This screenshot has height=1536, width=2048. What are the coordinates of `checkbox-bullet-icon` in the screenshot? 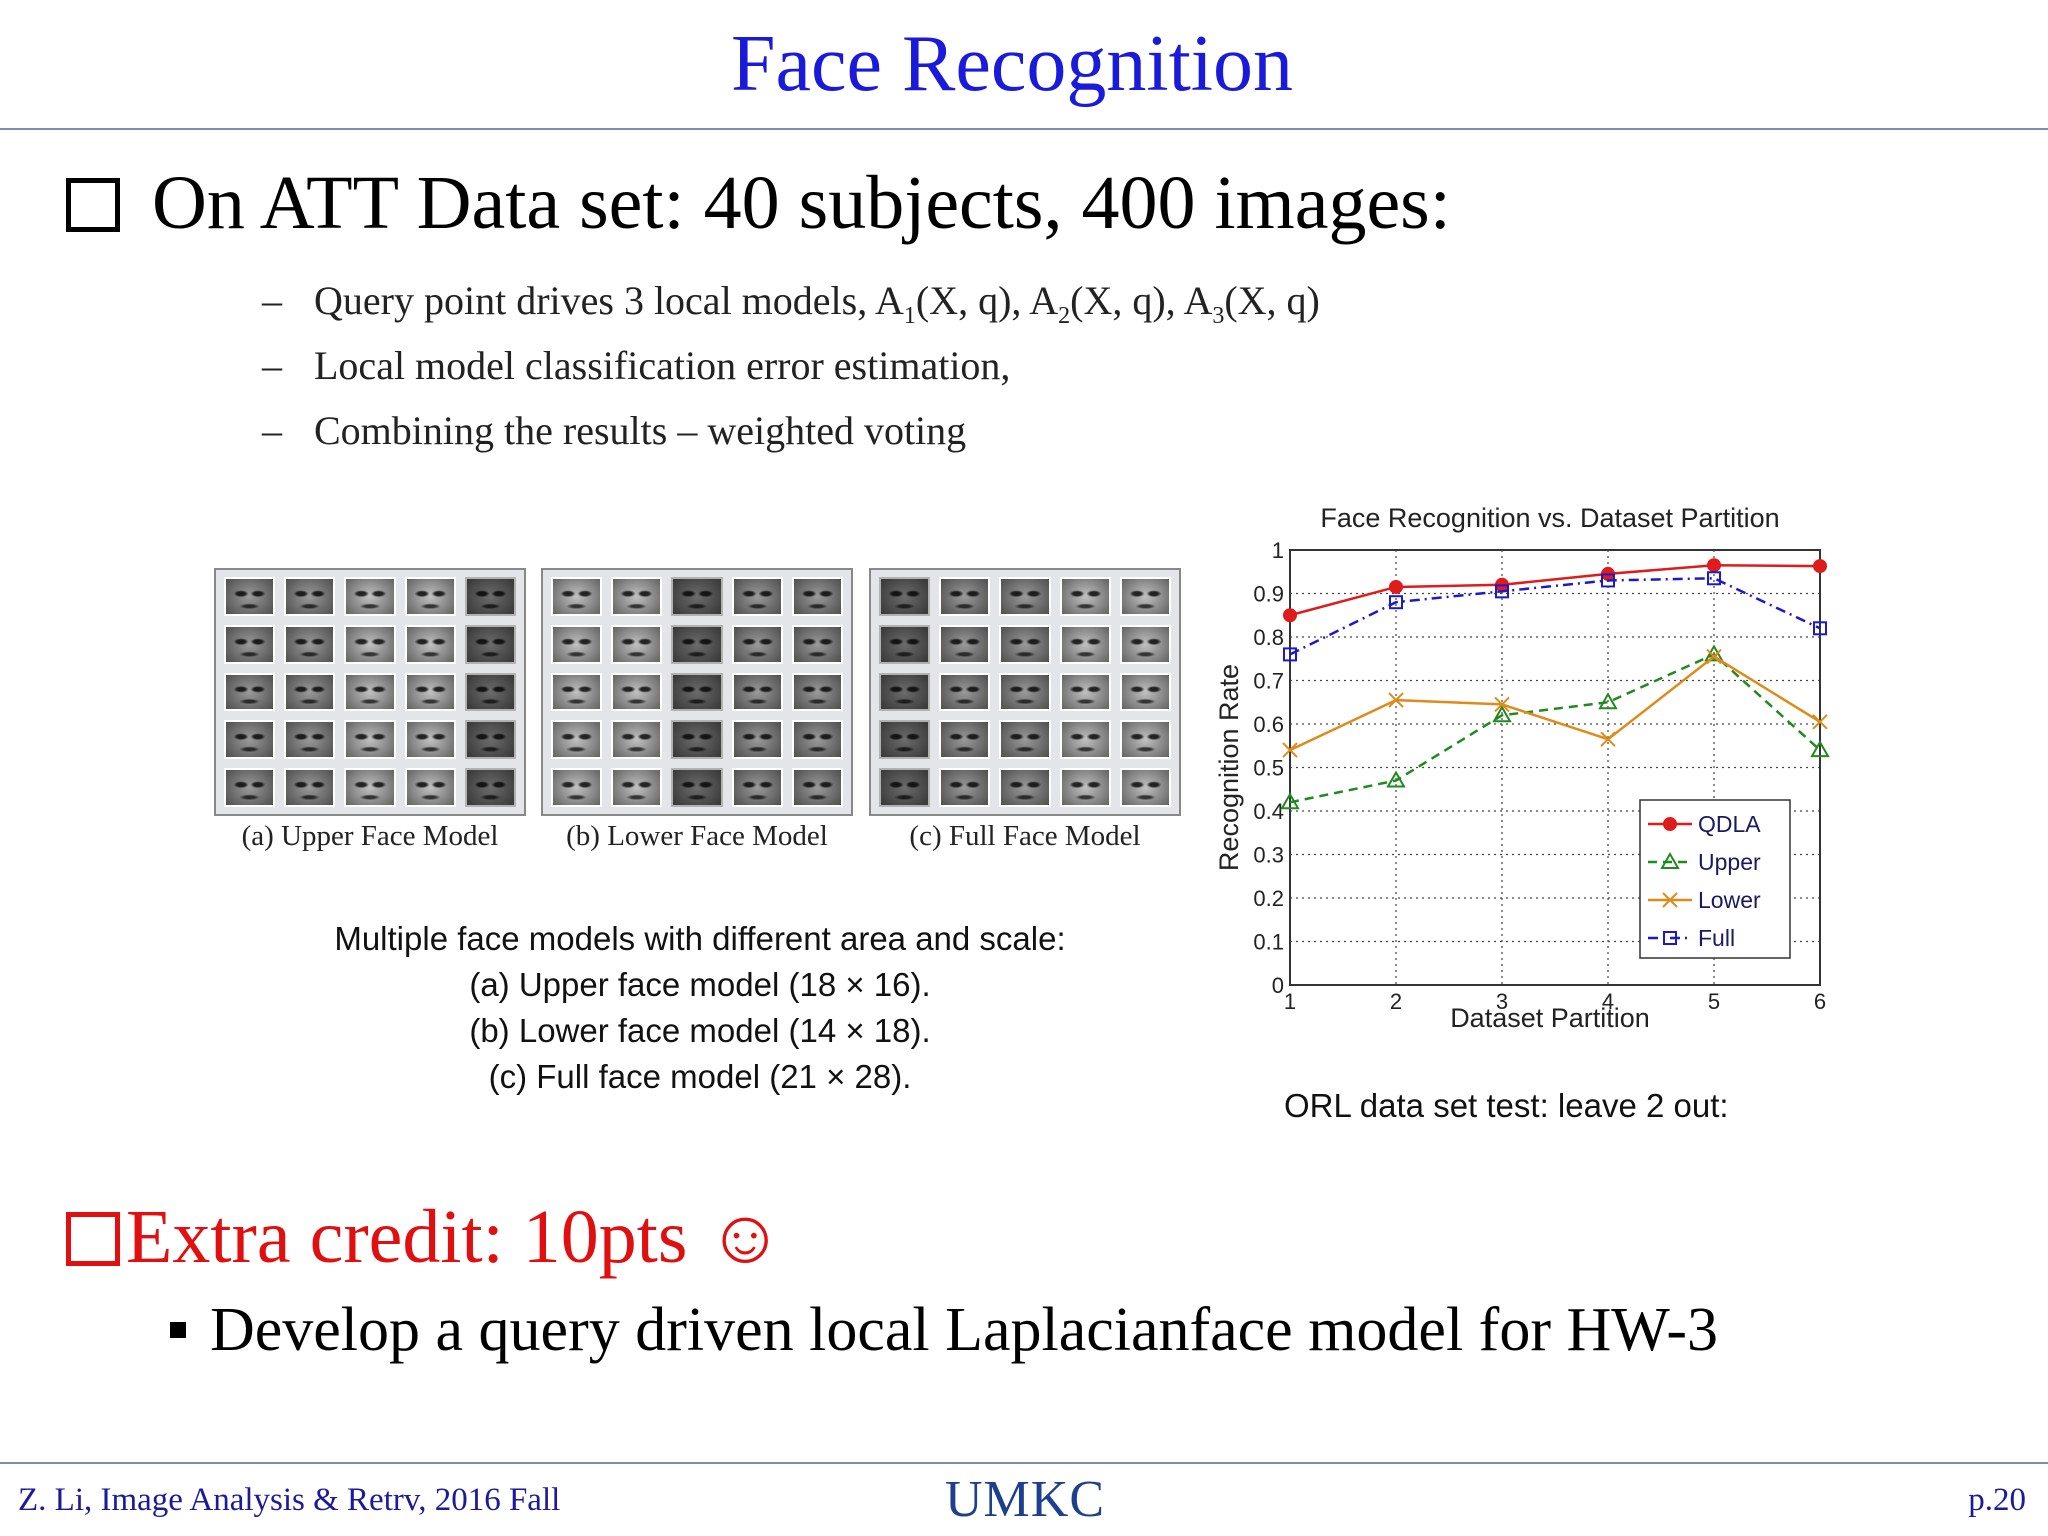 It's located at (93, 205).